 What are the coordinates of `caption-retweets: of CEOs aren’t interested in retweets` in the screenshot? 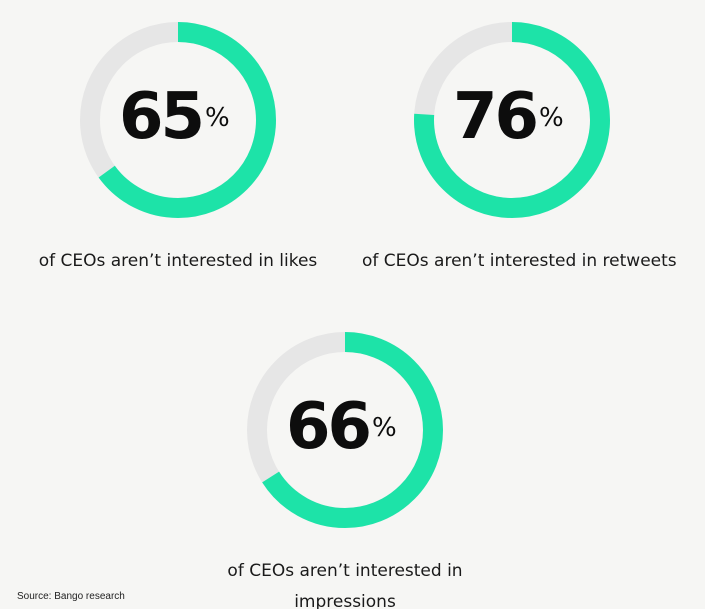 It's located at (519, 261).